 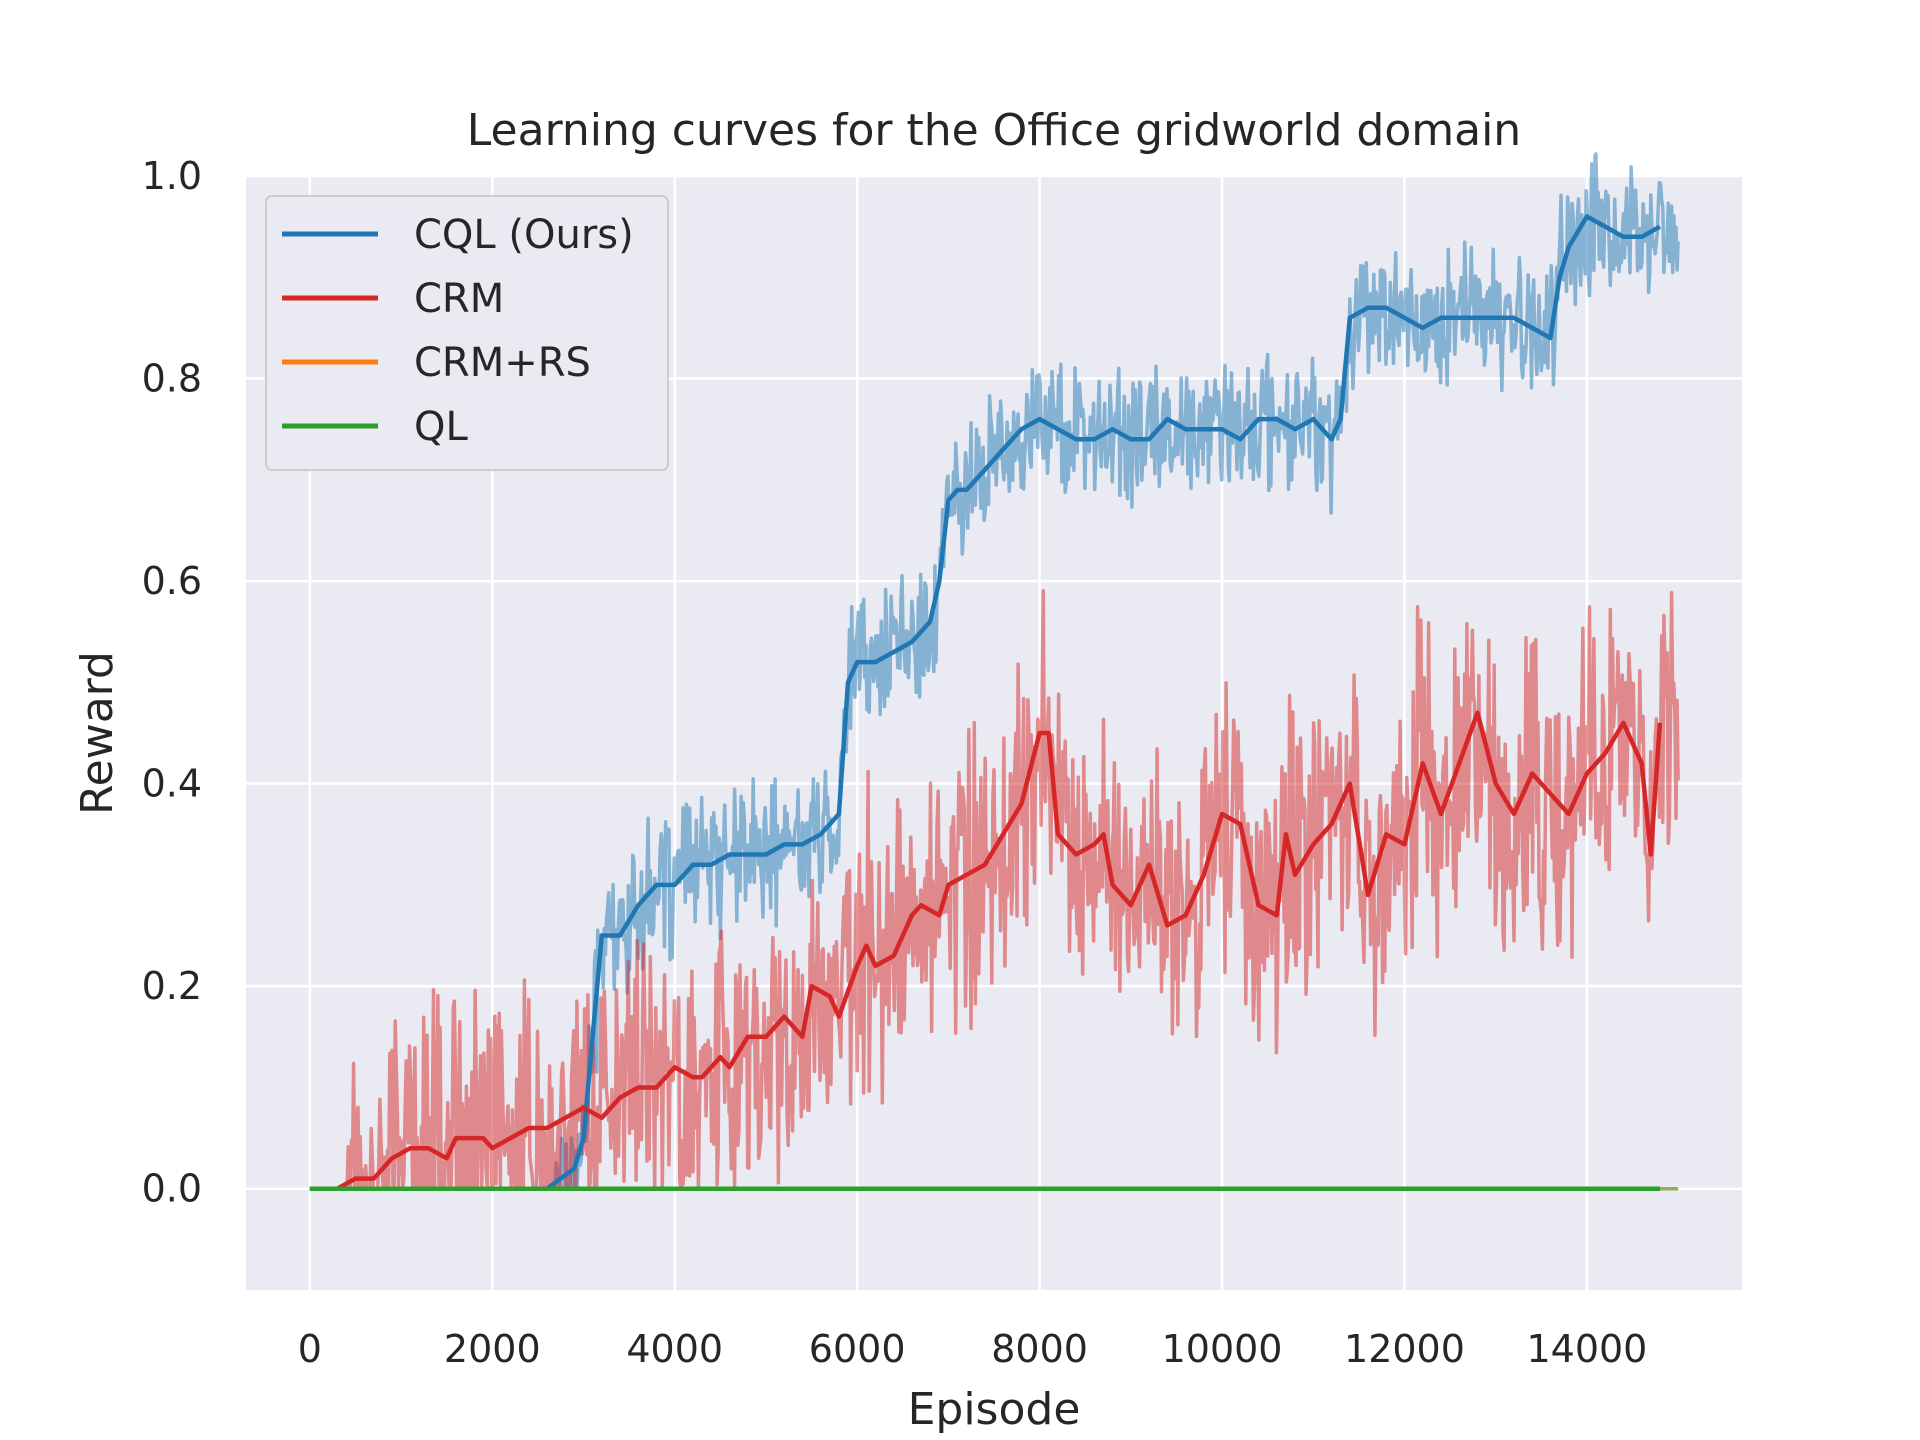 What do you see at coordinates (857, 1349) in the screenshot?
I see `x-tick-label: 6000` at bounding box center [857, 1349].